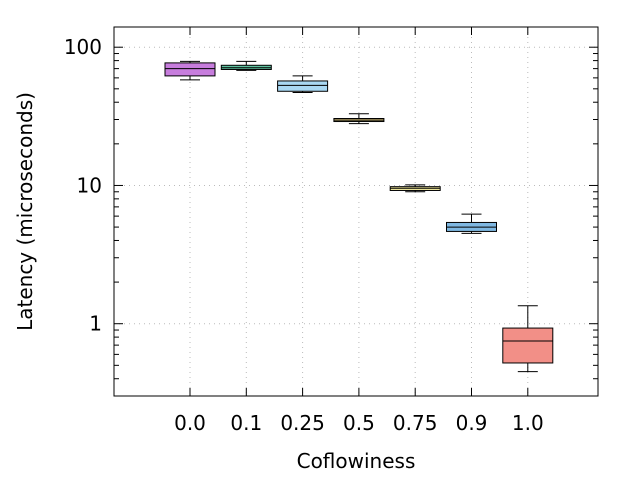  Describe the element at coordinates (472, 423) in the screenshot. I see `x-tick-label: 0.9` at that location.